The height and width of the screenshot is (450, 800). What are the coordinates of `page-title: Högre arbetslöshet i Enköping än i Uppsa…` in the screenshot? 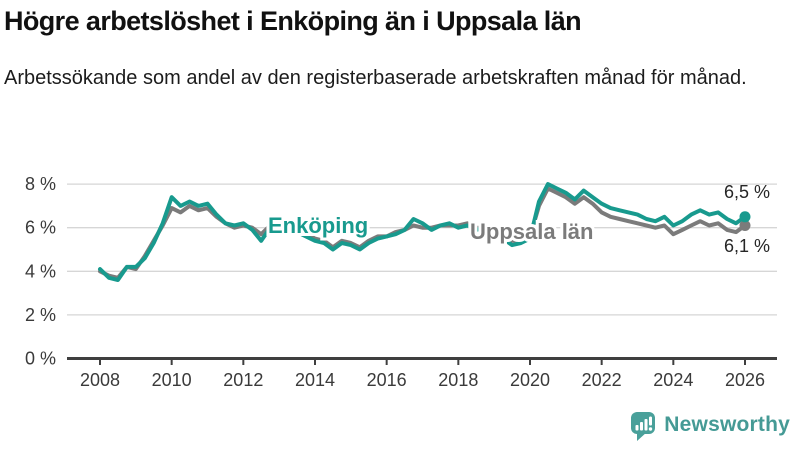 It's located at (293, 21).